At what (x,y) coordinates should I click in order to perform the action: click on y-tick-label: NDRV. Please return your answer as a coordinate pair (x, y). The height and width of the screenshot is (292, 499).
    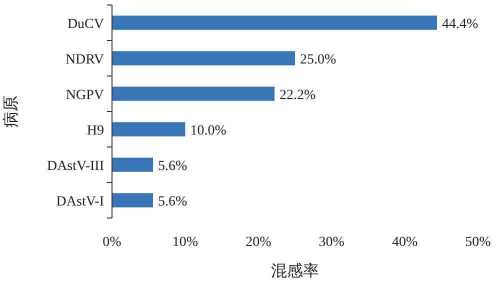
    Looking at the image, I should click on (84, 60).